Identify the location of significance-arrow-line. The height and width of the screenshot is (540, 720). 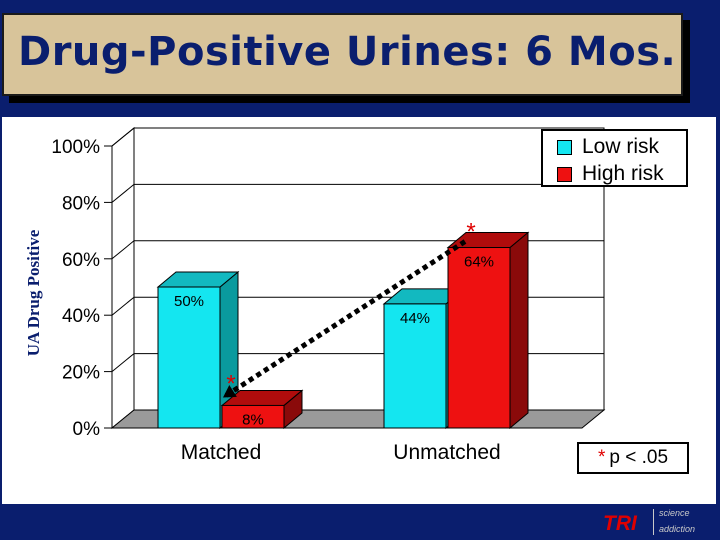
(344, 319).